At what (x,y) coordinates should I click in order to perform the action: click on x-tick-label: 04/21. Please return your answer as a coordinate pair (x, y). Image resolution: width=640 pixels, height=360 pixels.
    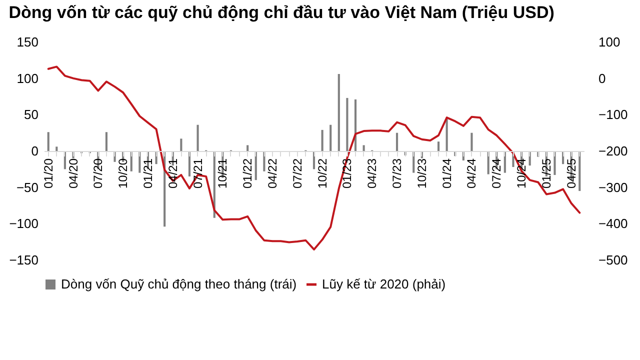
    Looking at the image, I should click on (173, 173).